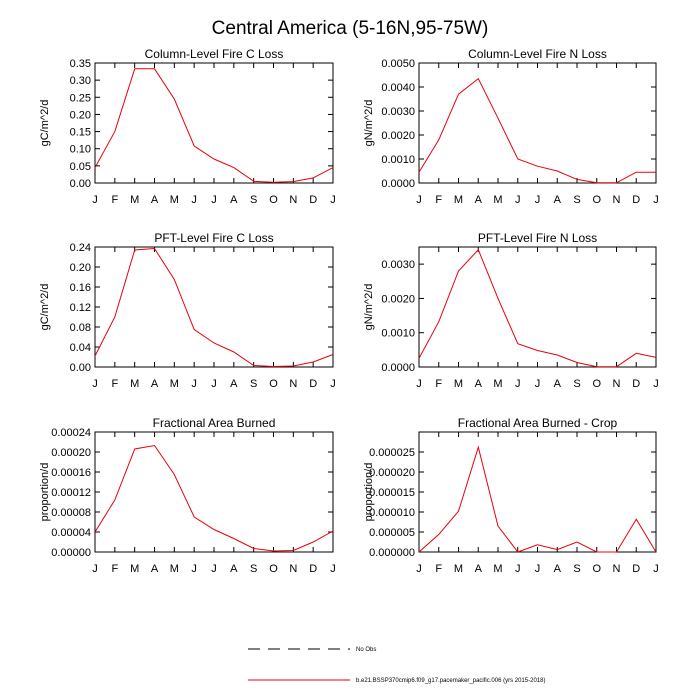 The height and width of the screenshot is (700, 700). I want to click on y-tick-label: 0.0000, so click(398, 368).